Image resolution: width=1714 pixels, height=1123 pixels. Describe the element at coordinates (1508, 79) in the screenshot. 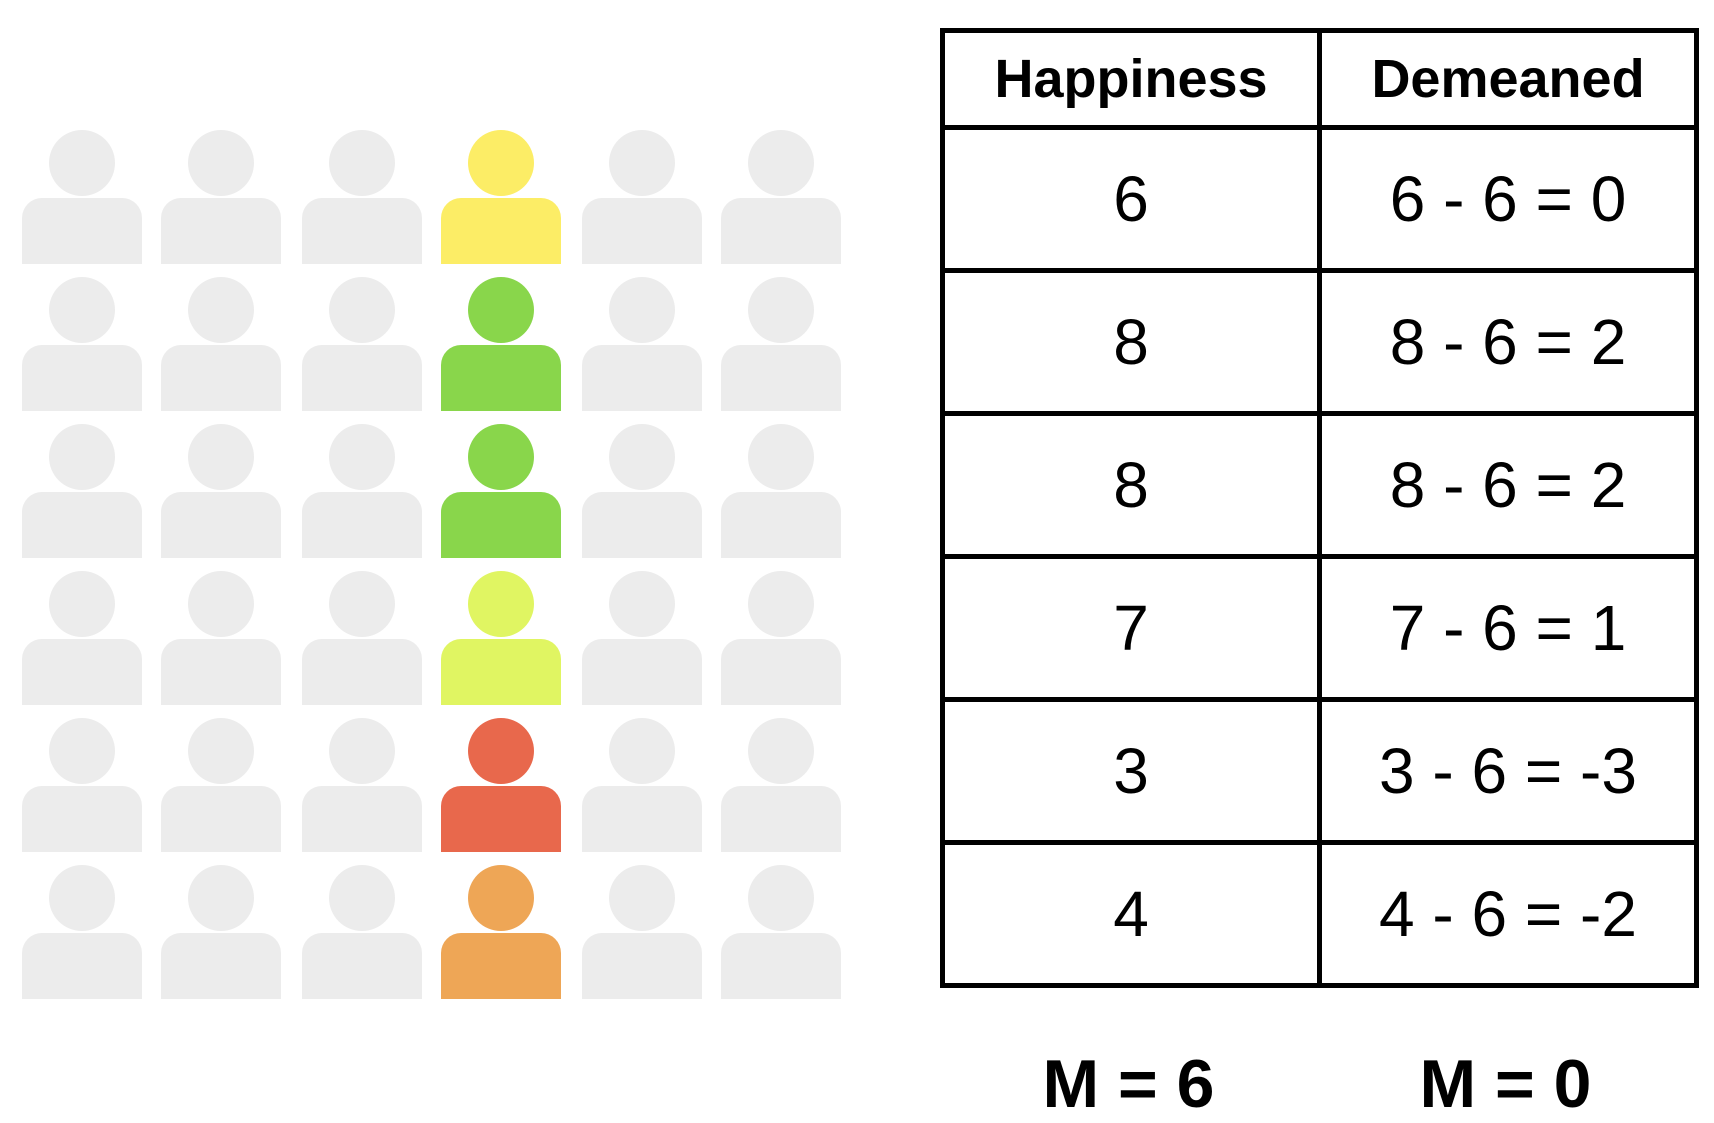

I see `header-demeaned: Demeaned` at that location.